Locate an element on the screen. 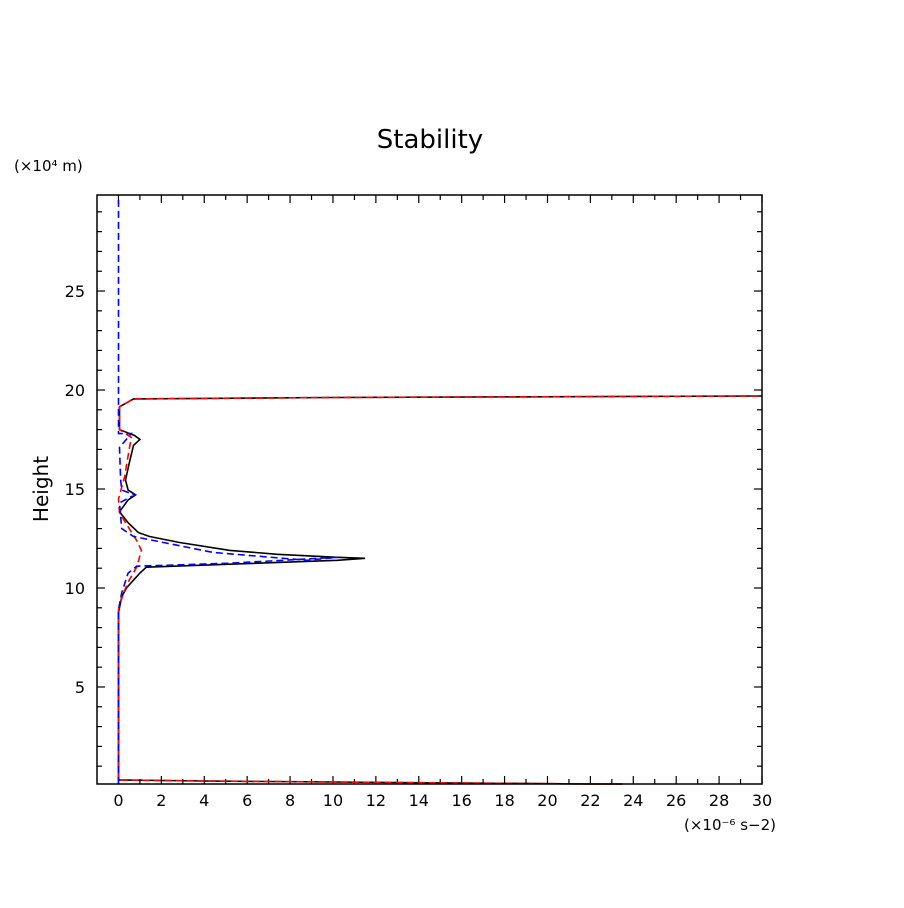  x-unit-label: (×10⁻⁶ s−2) is located at coordinates (730, 825).